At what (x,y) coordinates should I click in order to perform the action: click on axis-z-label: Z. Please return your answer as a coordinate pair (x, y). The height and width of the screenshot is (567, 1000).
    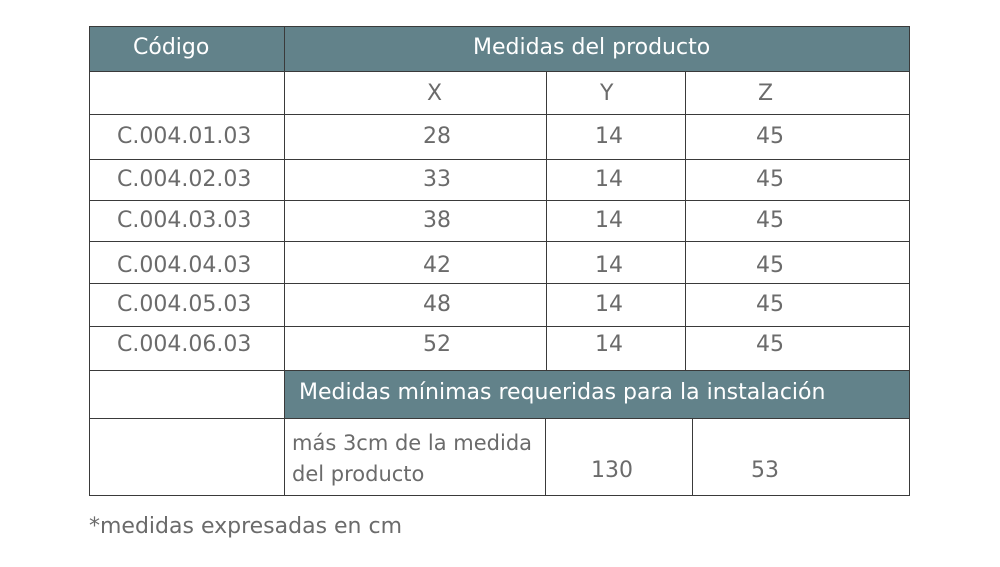
    Looking at the image, I should click on (766, 93).